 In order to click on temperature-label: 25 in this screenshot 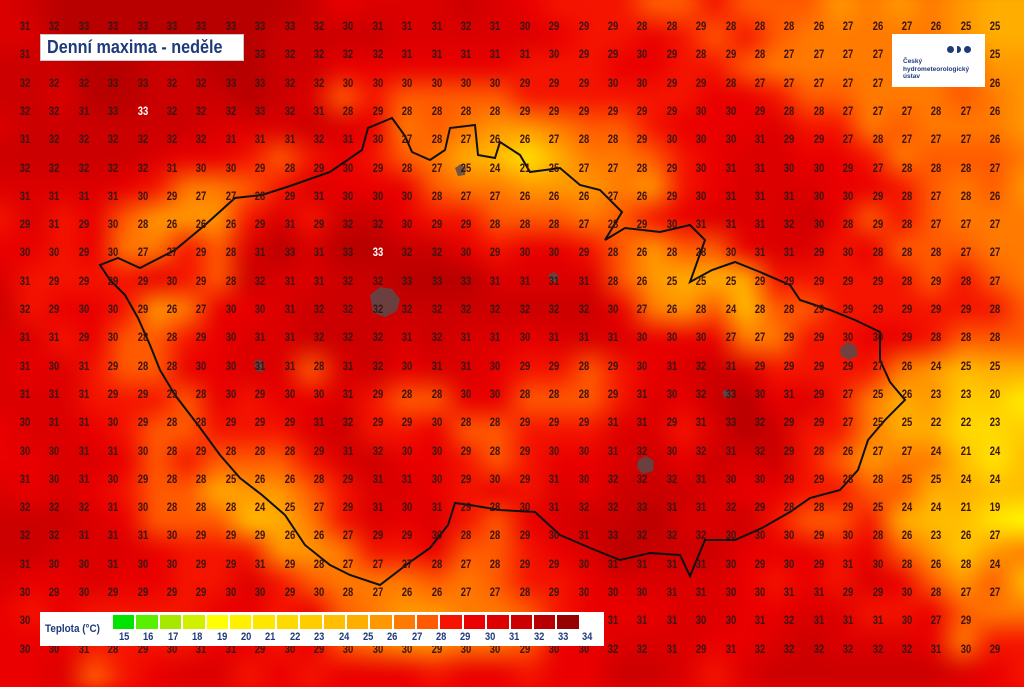, I will do `click(995, 366)`.